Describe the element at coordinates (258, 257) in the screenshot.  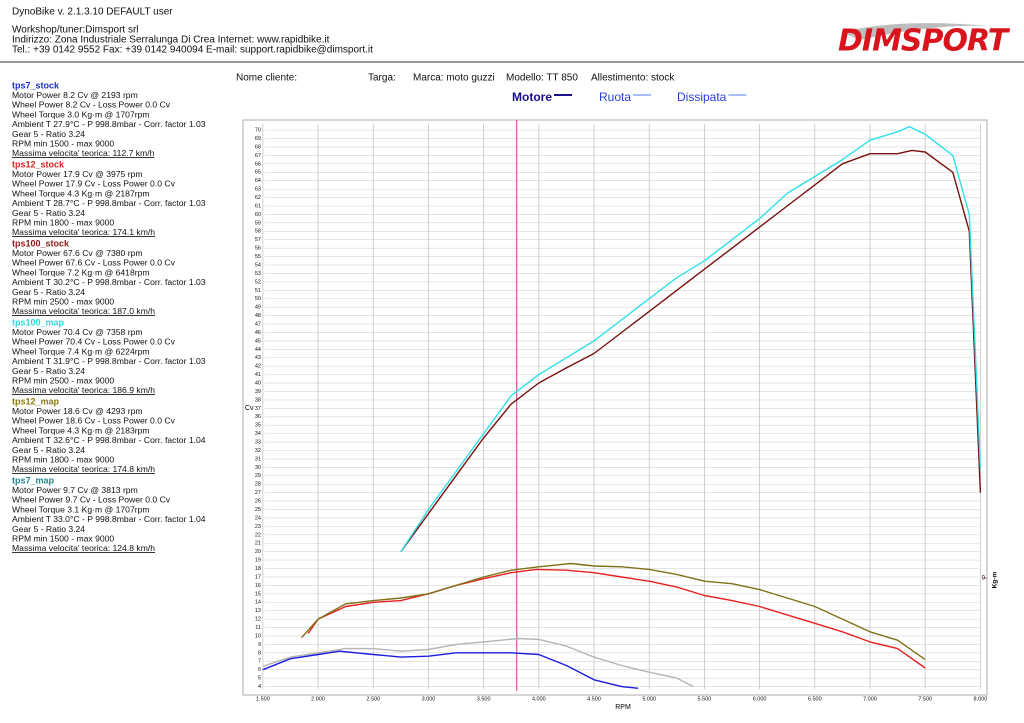
I see `y-tick-label: 55` at that location.